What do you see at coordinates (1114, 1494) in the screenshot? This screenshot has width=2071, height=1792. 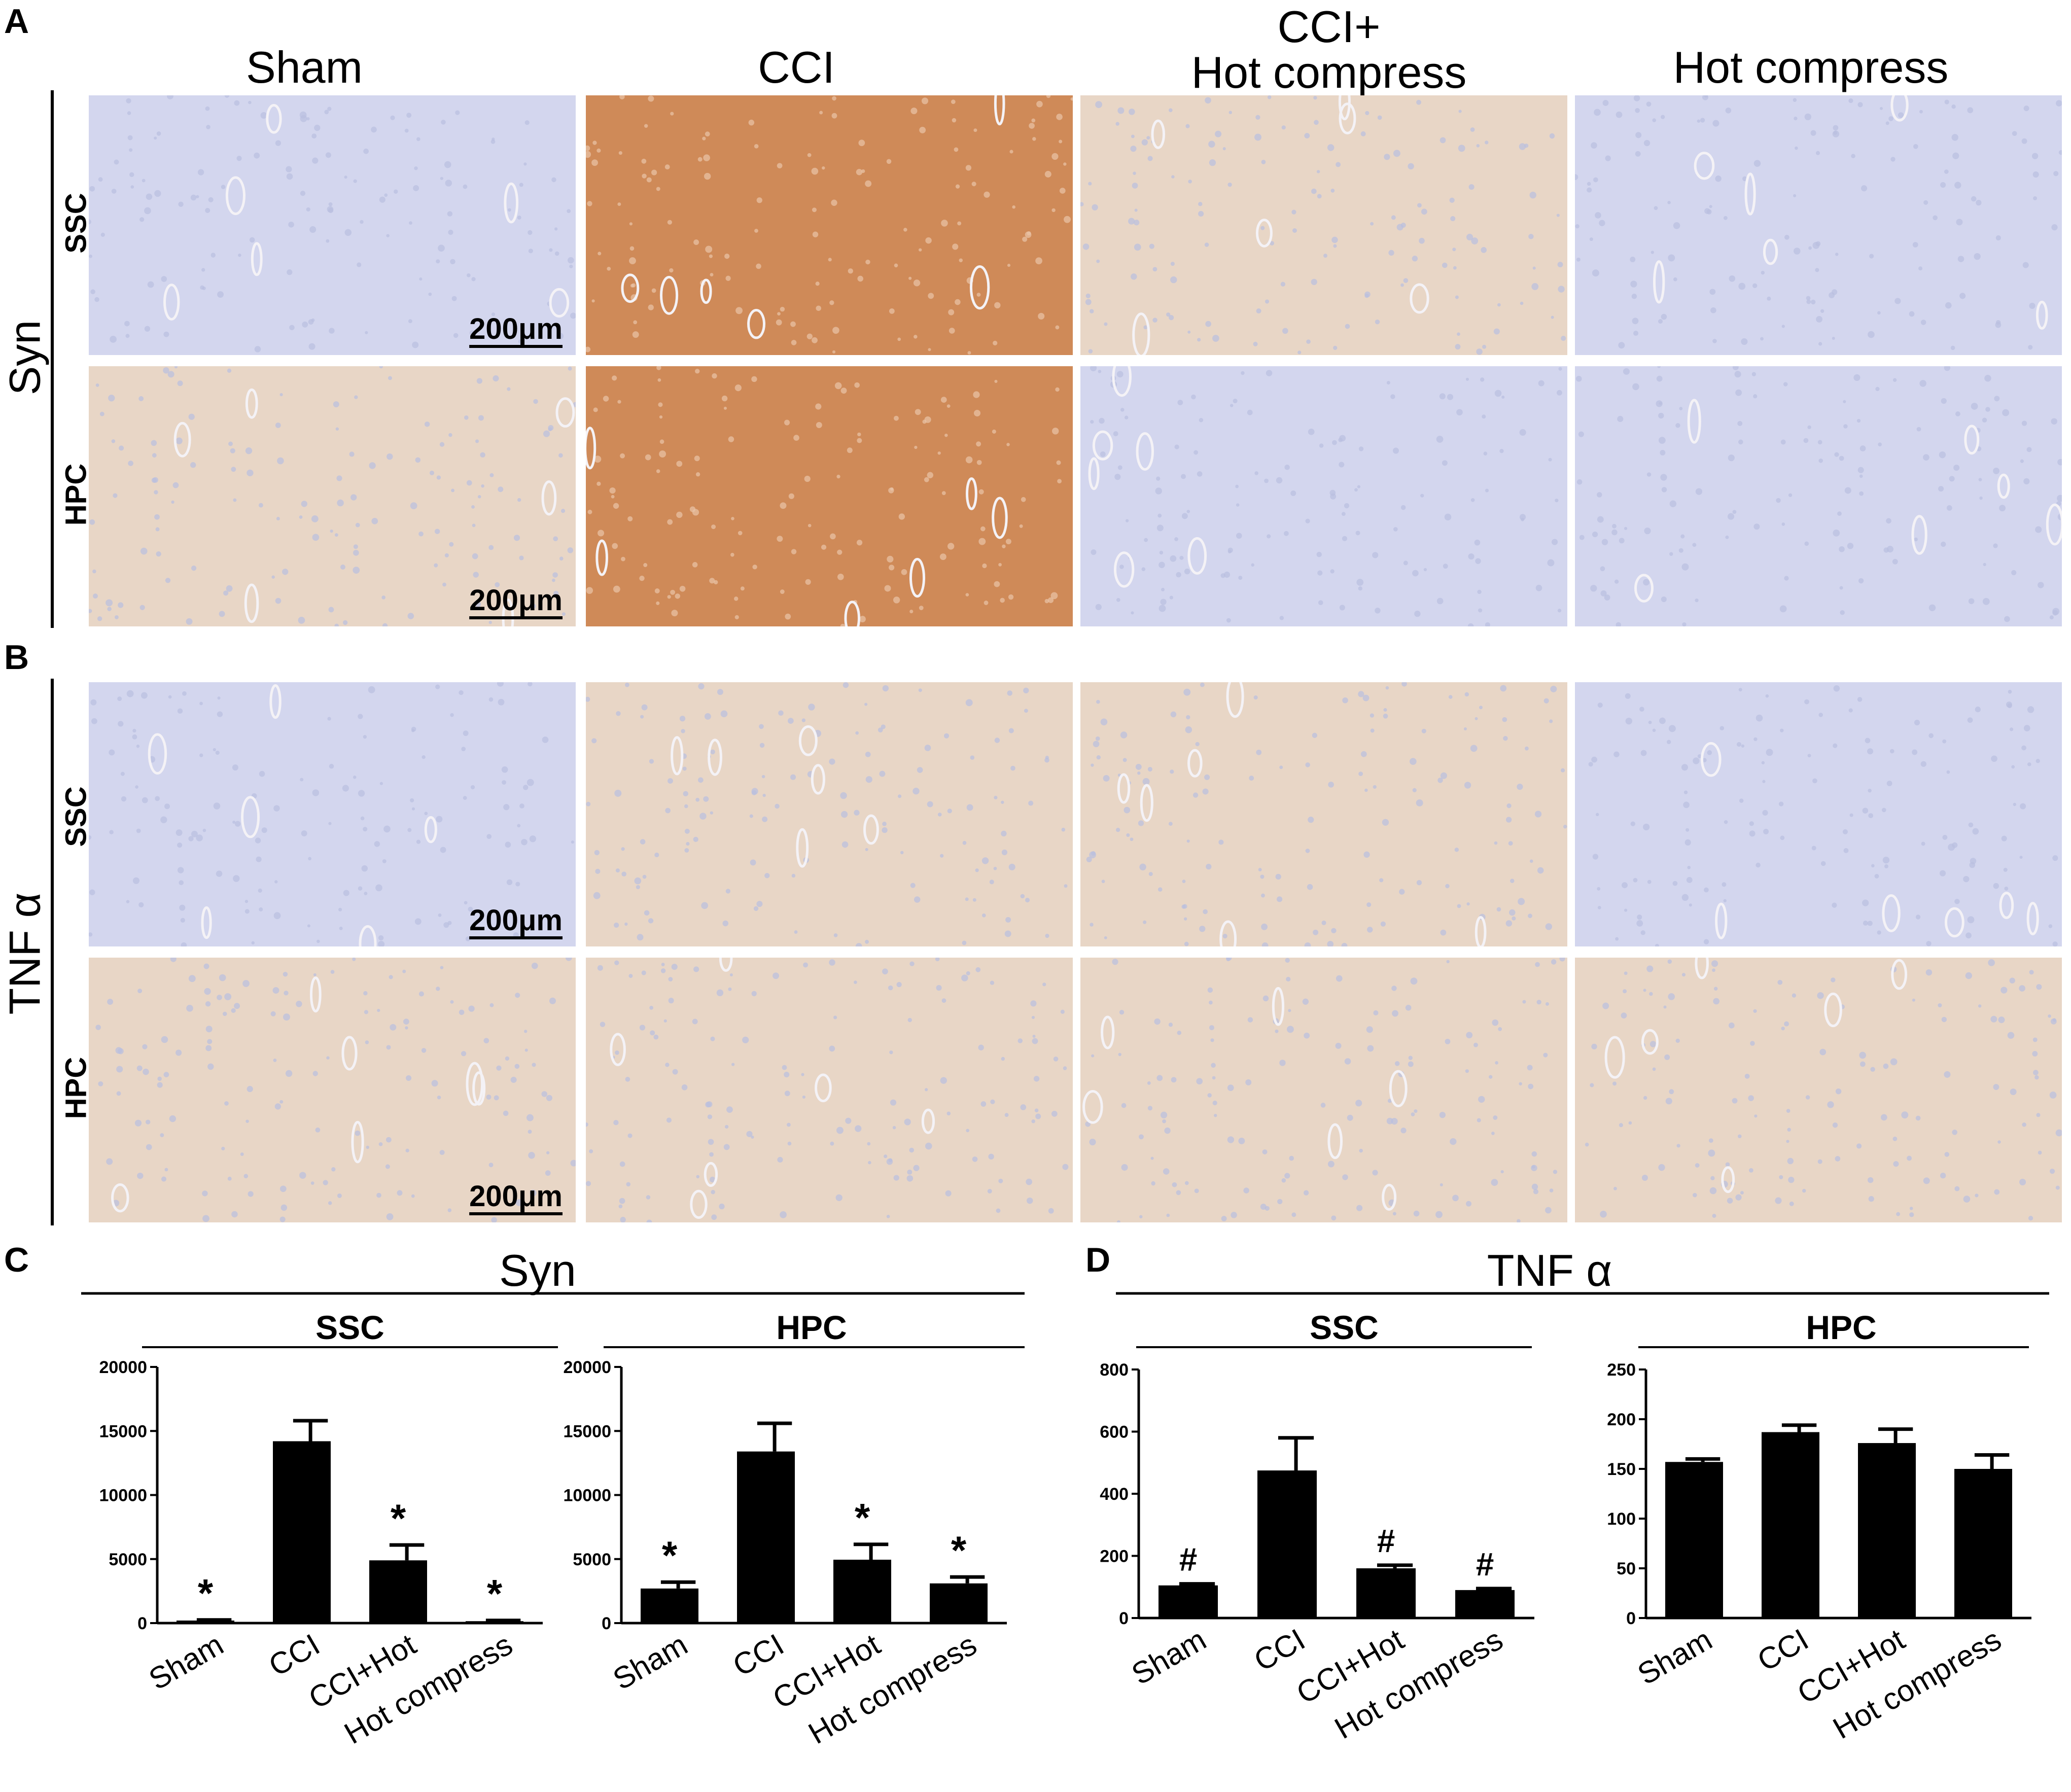 I see `y-tick-label: 400` at bounding box center [1114, 1494].